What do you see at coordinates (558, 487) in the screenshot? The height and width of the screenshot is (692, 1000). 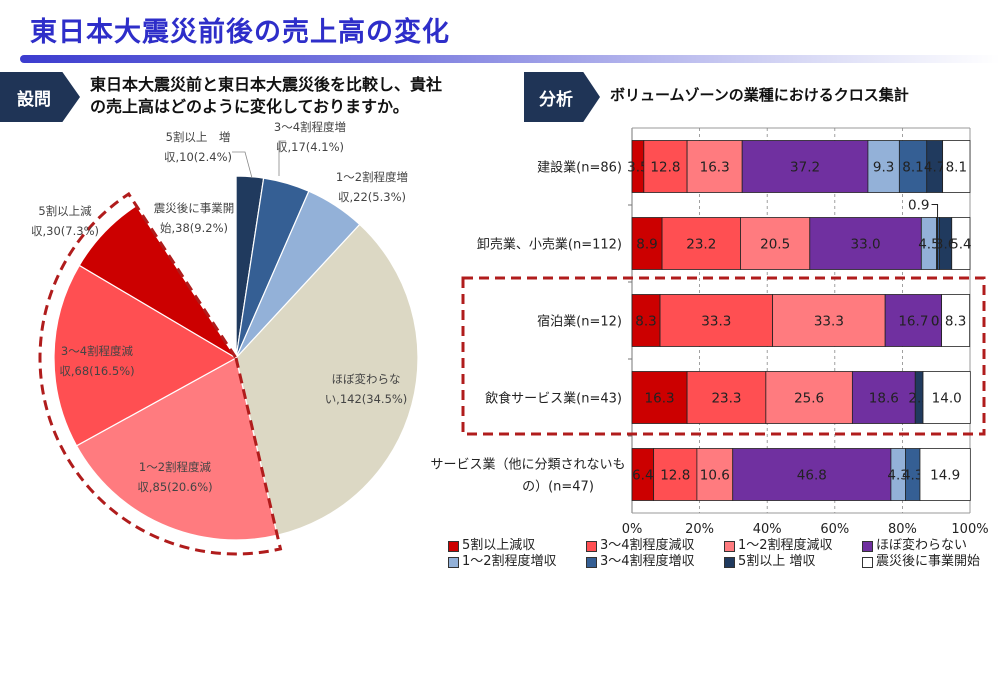 I see `category-label: の）(n=47)` at bounding box center [558, 487].